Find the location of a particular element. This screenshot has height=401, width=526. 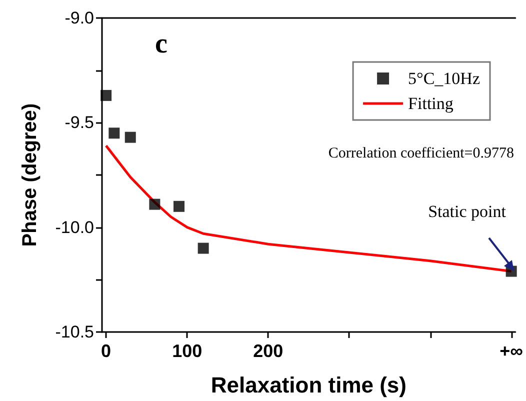

legend-label: 5°C_10Hz is located at coordinates (444, 78).